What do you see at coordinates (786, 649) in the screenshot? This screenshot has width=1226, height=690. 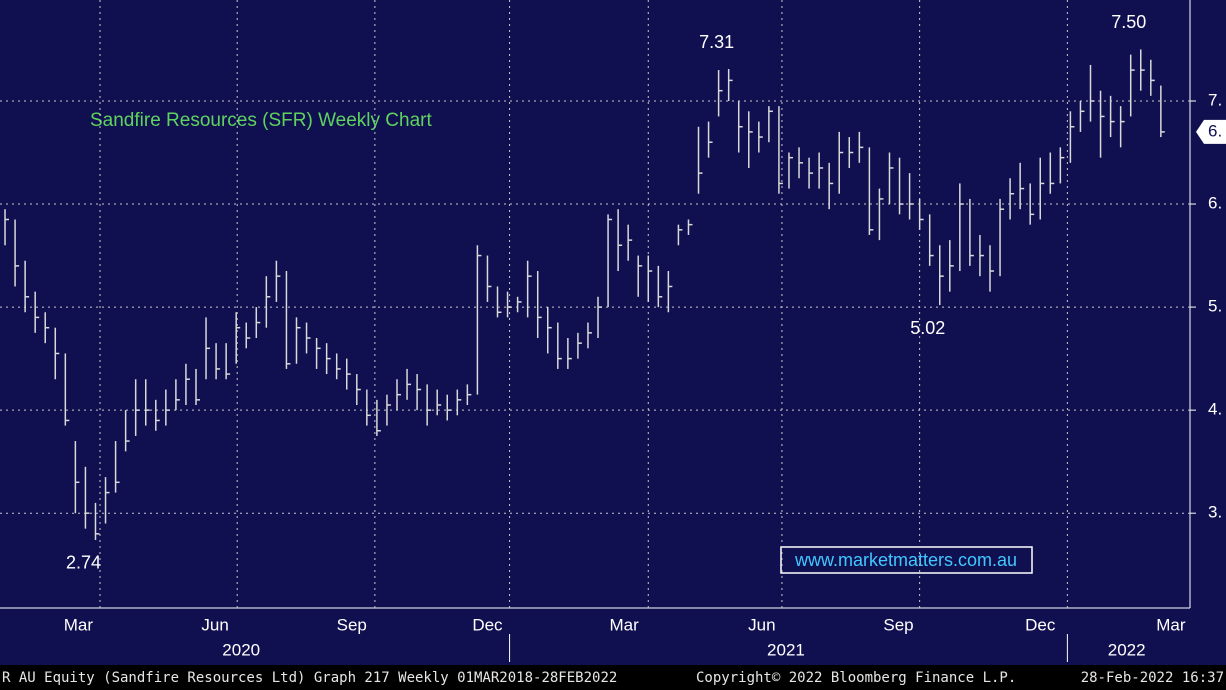 I see `year-label: 2021` at bounding box center [786, 649].